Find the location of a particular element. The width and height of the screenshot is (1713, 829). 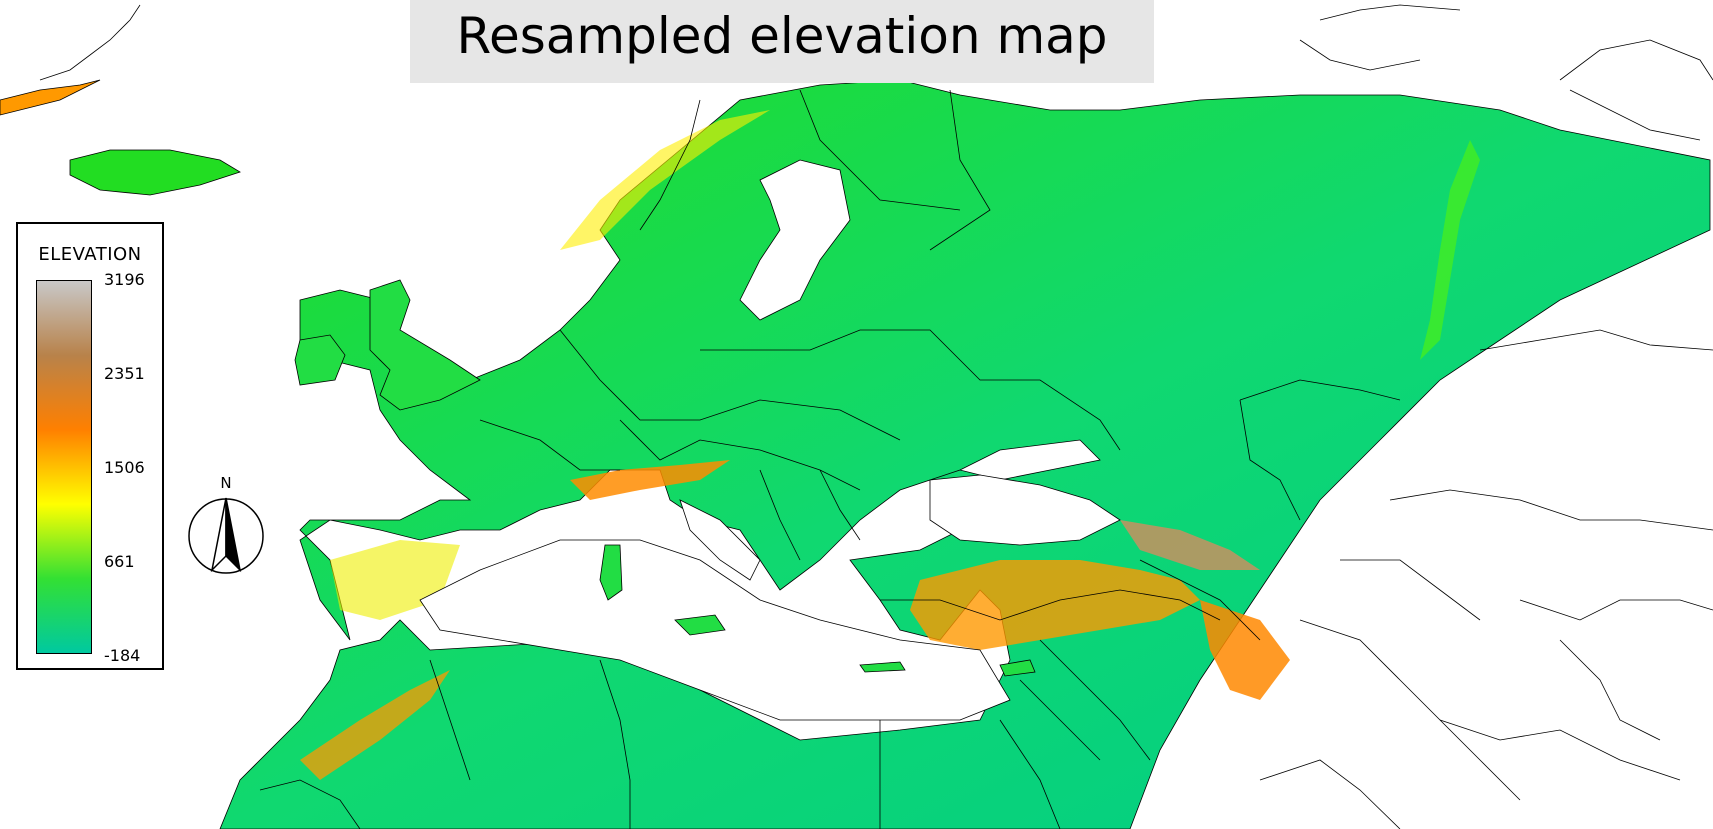

title-box: Resampled elevation map is located at coordinates (782, 41).